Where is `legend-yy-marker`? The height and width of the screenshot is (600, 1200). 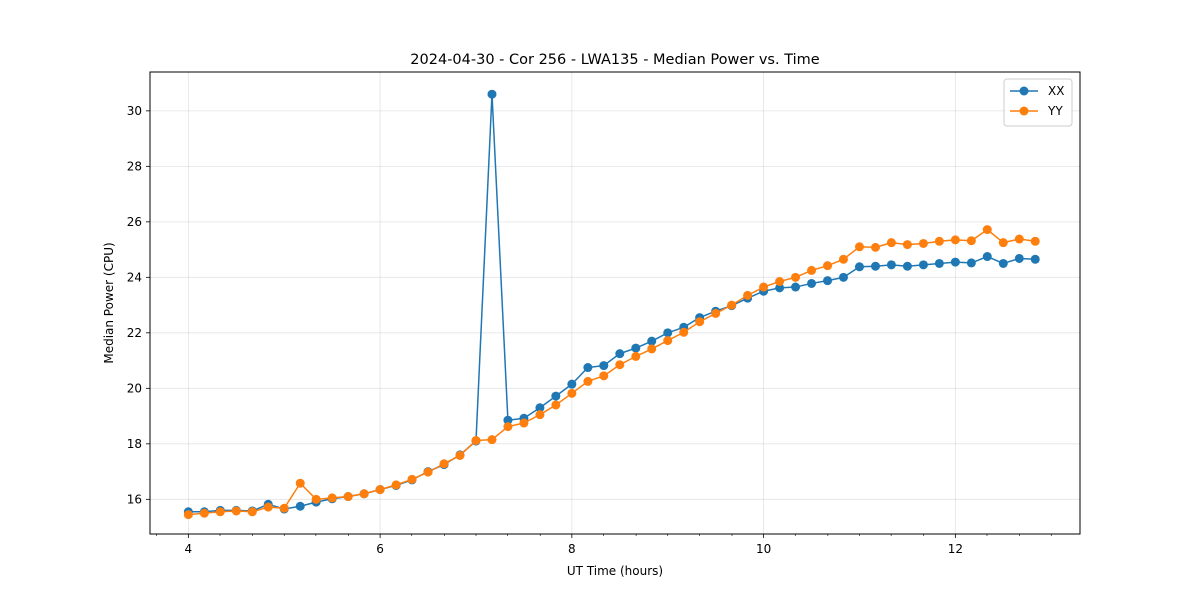
legend-yy-marker is located at coordinates (1024, 111).